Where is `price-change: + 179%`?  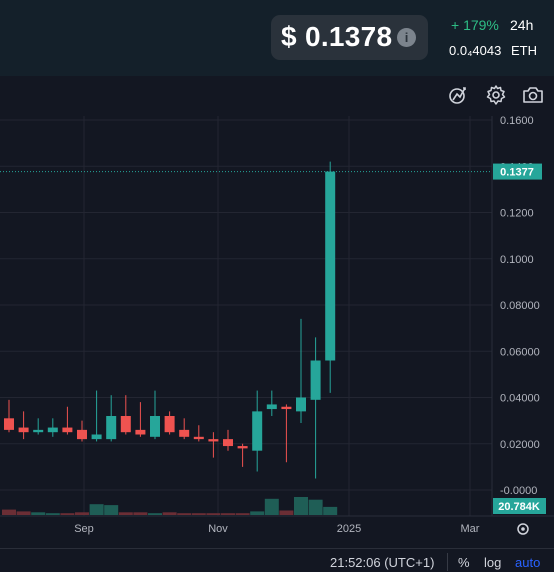 price-change: + 179% is located at coordinates (475, 25).